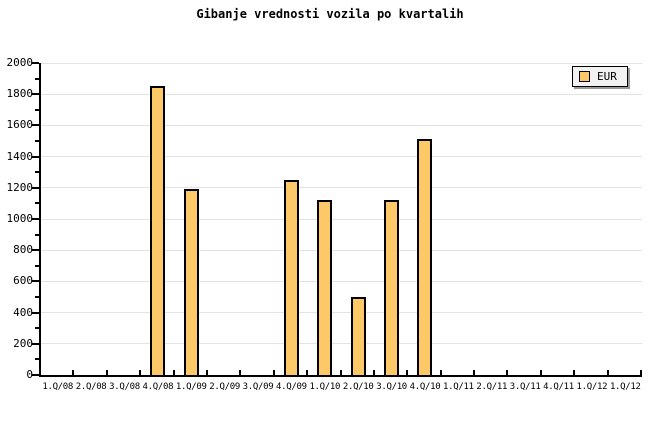 Image resolution: width=660 pixels, height=440 pixels. I want to click on y-axis-label: 0, so click(29, 374).